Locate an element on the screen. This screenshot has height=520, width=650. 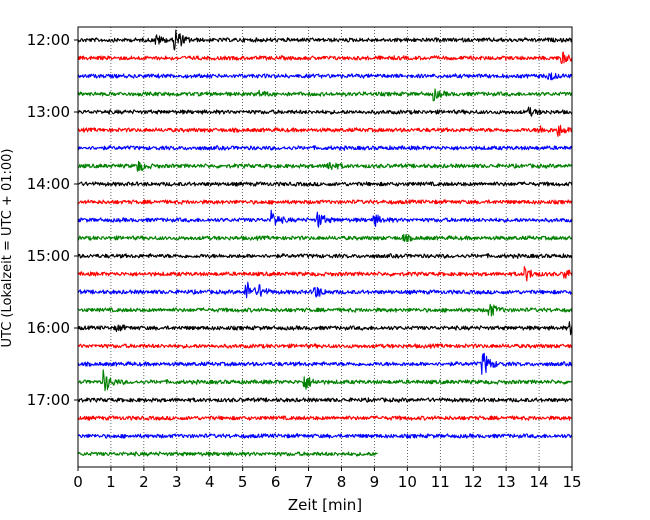
x-tick-label: 2 is located at coordinates (144, 482).